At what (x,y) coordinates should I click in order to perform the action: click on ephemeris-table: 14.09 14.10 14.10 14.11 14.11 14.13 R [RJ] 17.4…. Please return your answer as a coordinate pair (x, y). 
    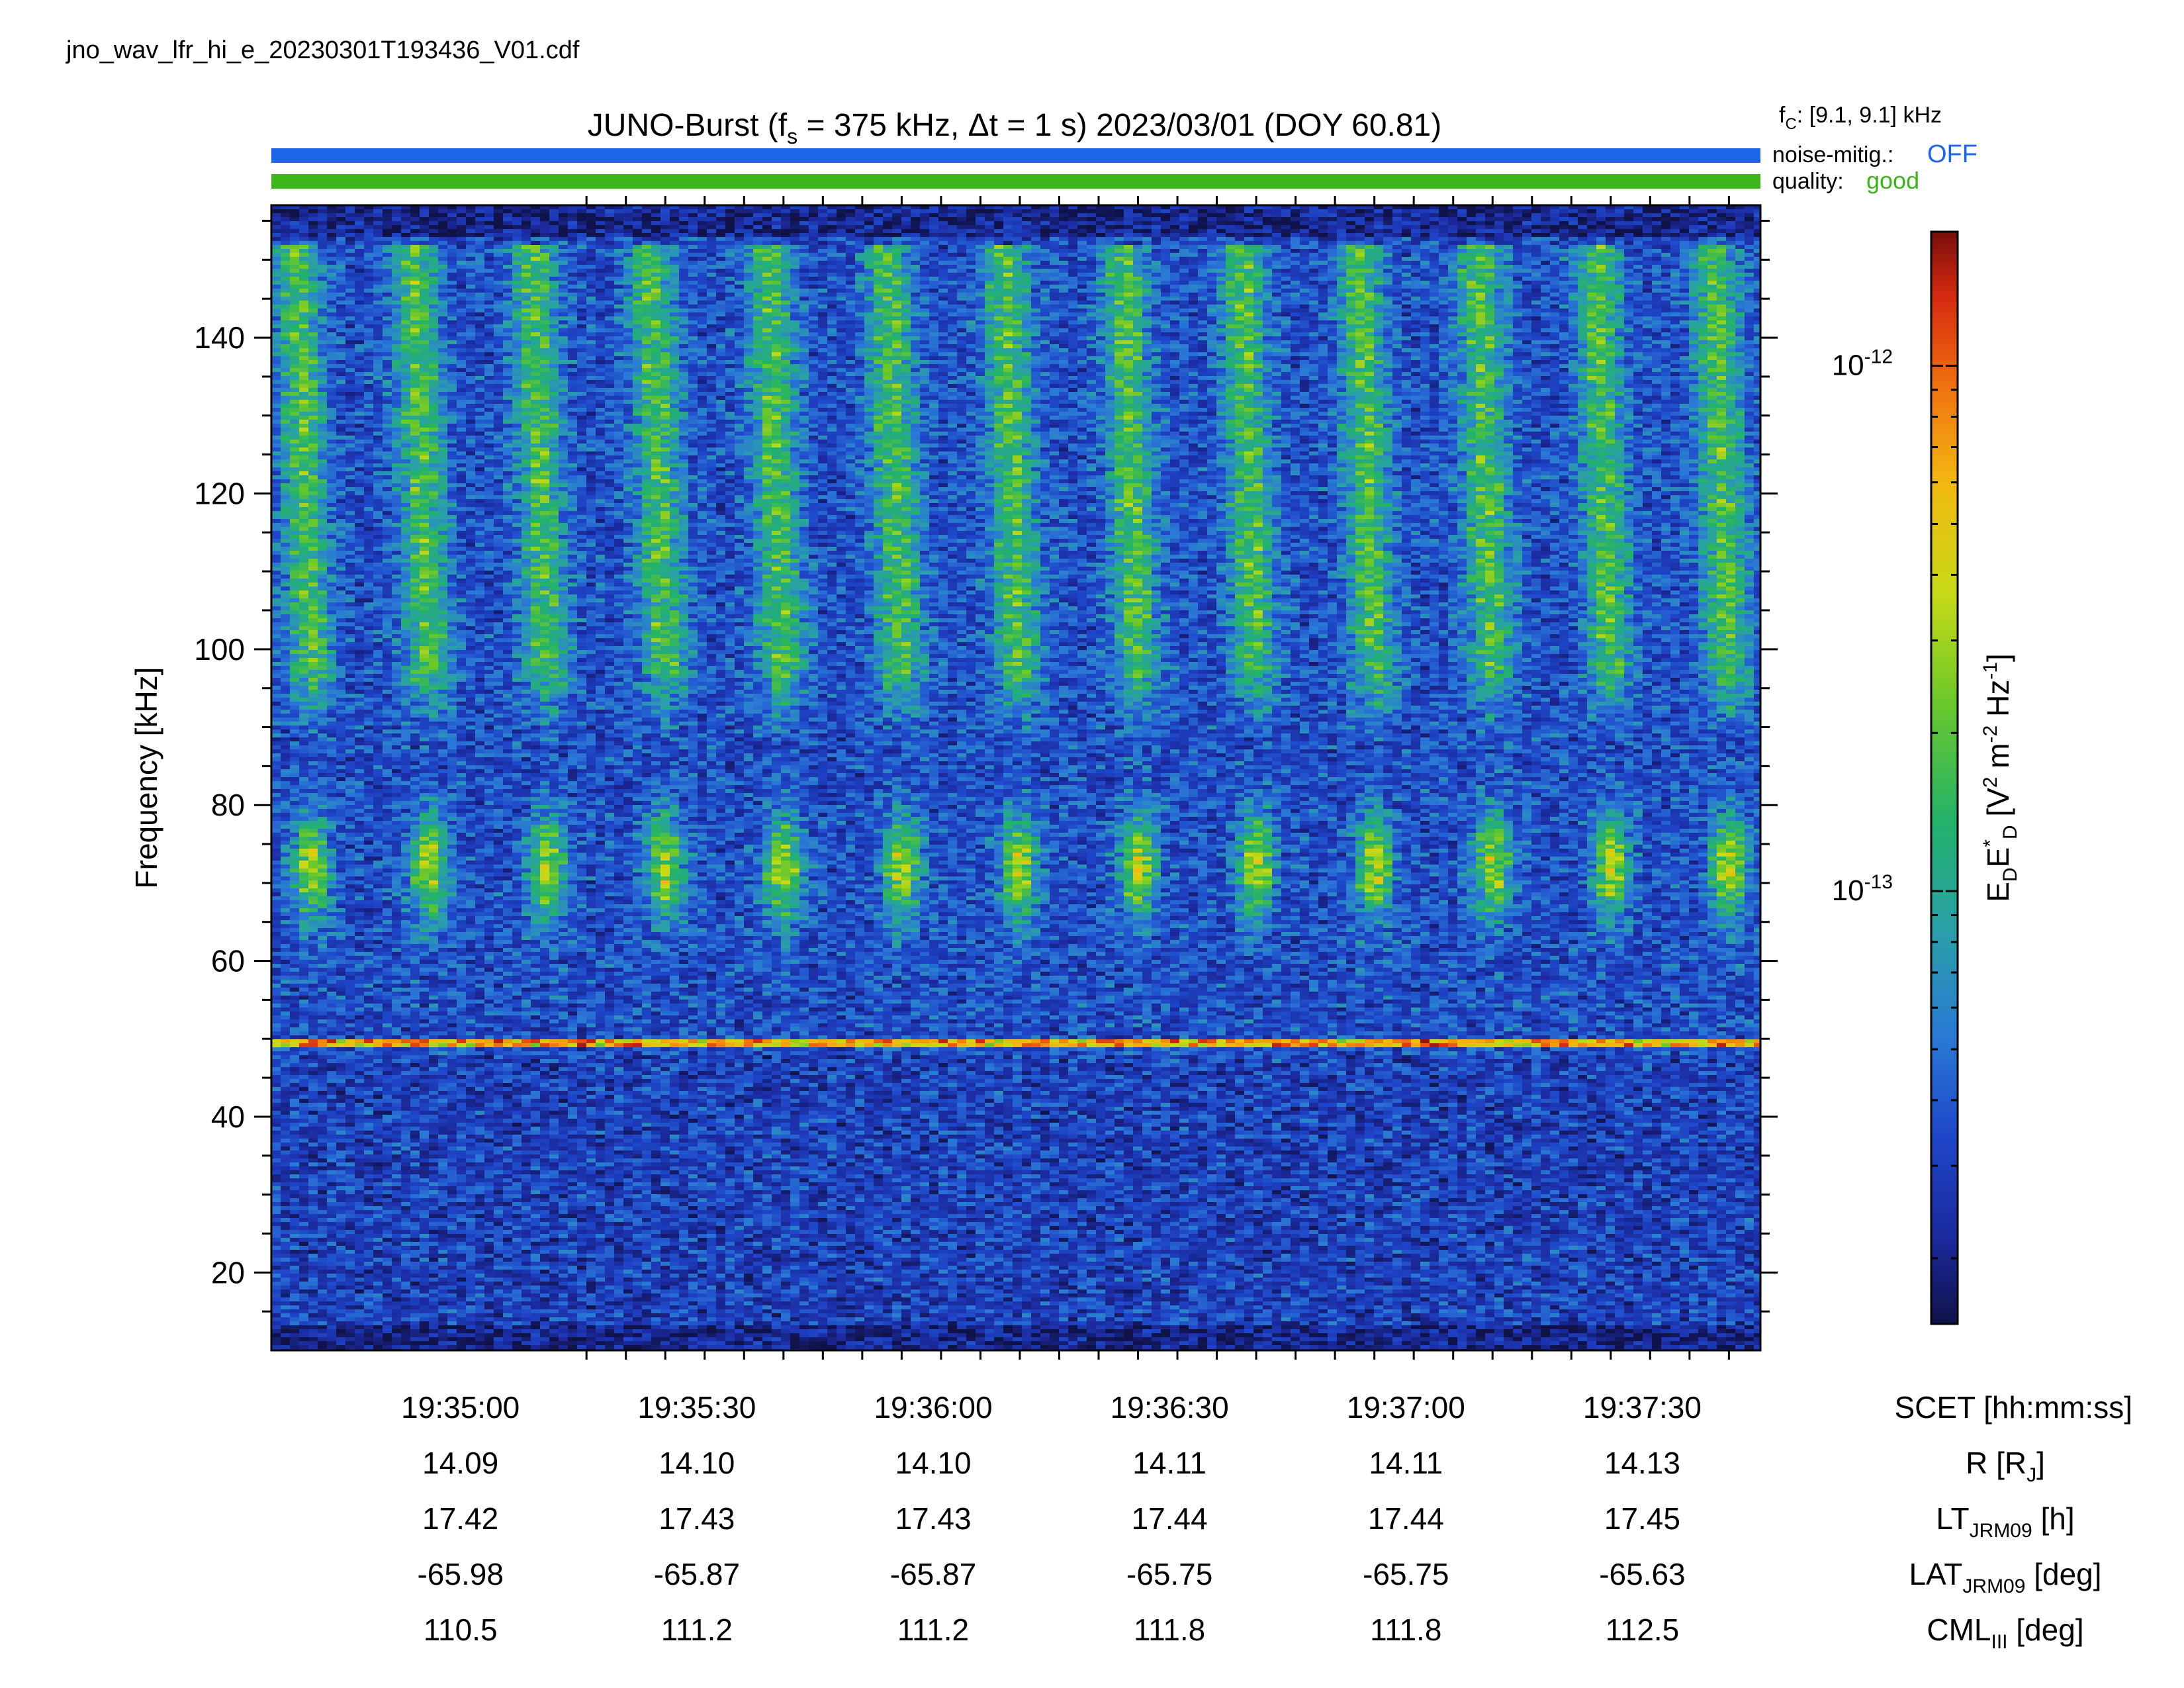
    Looking at the image, I should click on (1259, 1549).